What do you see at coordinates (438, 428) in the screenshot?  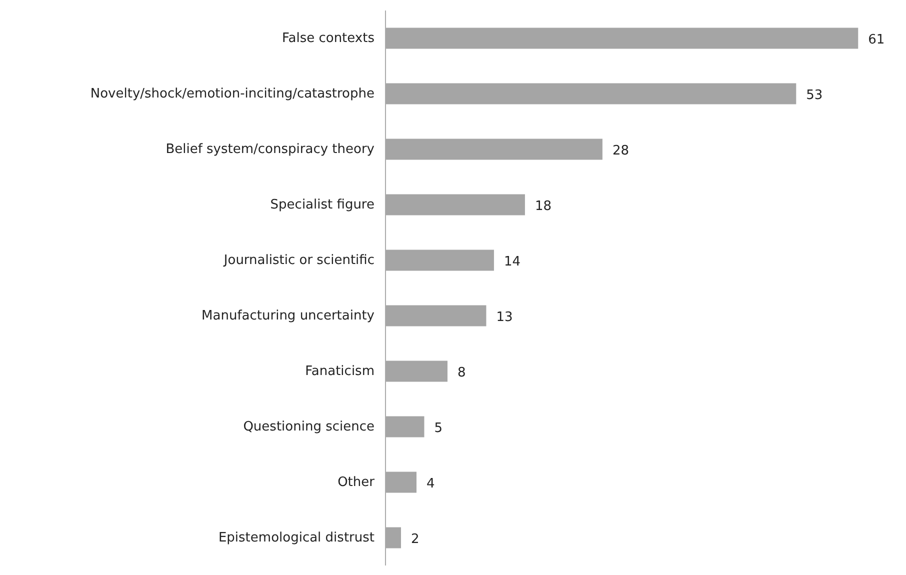 I see `data-label: 5` at bounding box center [438, 428].